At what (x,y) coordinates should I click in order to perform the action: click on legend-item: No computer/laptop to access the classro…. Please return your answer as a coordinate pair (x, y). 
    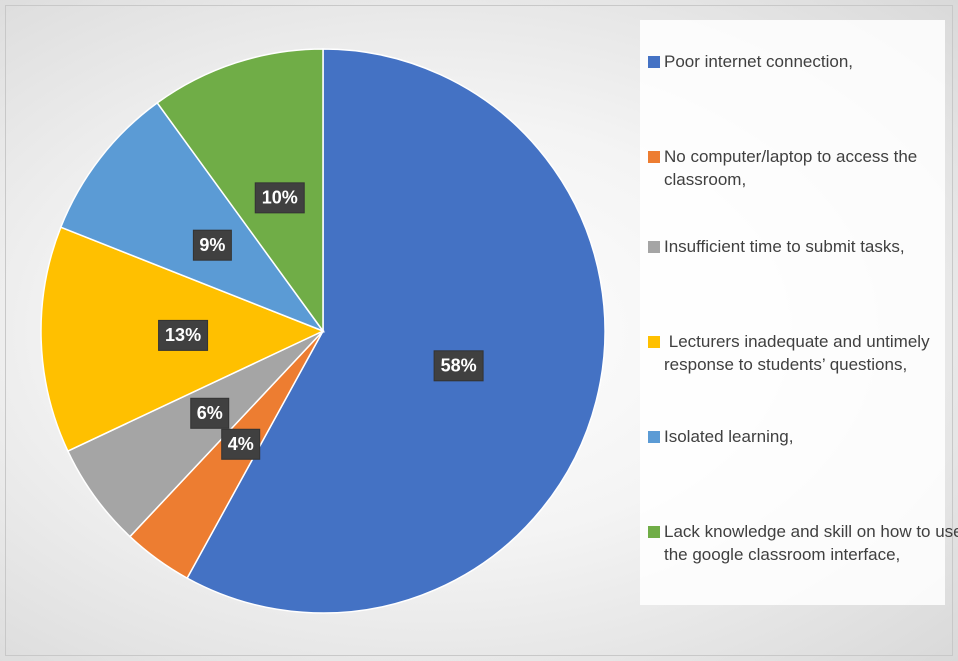
    Looking at the image, I should click on (803, 168).